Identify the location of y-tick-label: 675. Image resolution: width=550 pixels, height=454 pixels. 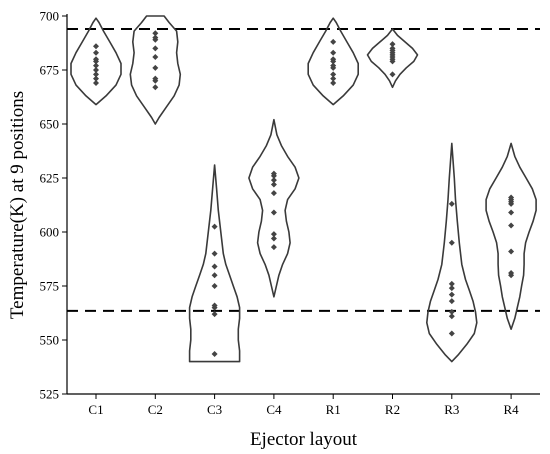
(50, 70).